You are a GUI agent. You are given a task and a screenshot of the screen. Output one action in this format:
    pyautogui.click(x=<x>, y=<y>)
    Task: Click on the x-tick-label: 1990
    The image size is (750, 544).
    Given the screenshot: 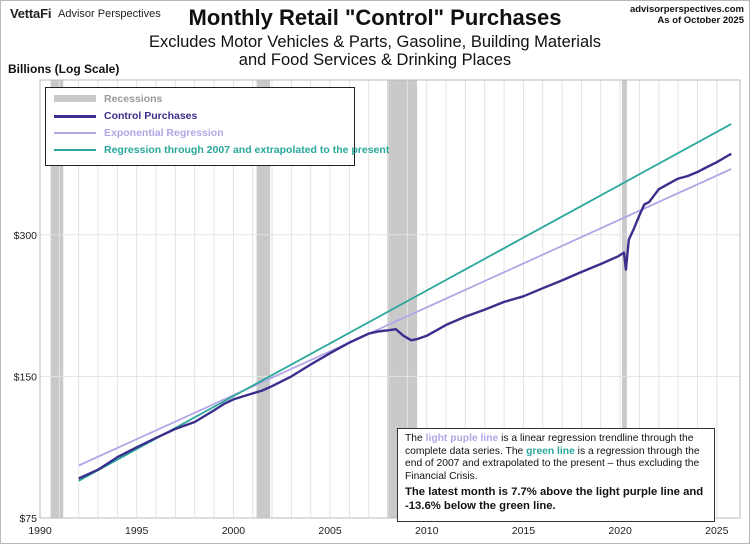 What is the action you would take?
    pyautogui.click(x=40, y=531)
    